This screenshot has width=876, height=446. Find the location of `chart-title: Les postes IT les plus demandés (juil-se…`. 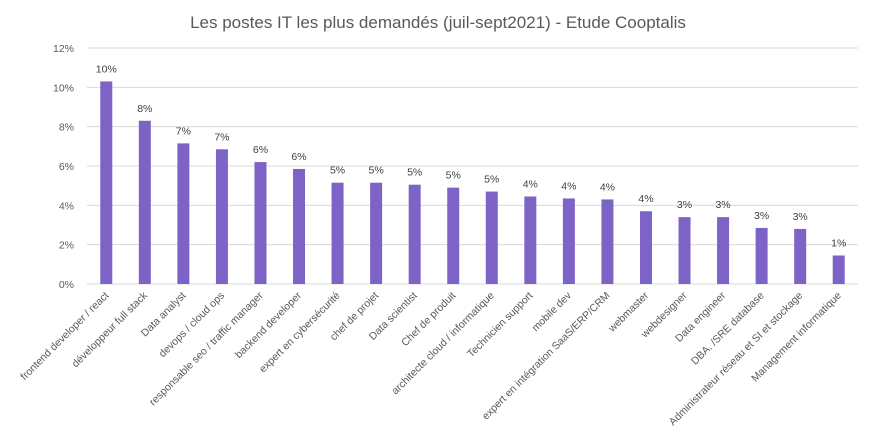

chart-title: Les postes IT les plus demandés (juil-se… is located at coordinates (438, 22).